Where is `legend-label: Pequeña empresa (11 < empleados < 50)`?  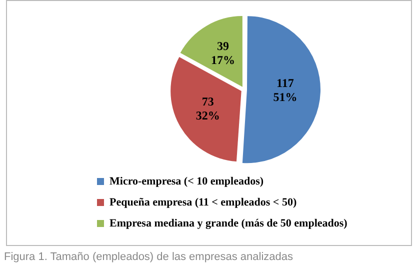 legend-label: Pequeña empresa (11 < empleados < 50) is located at coordinates (203, 202).